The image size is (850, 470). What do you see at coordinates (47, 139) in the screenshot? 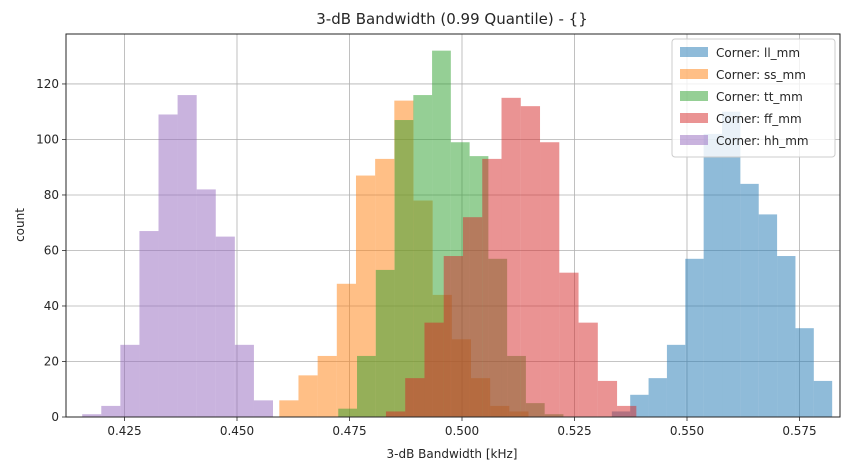
I see `y-tick-label: 100` at bounding box center [47, 139].